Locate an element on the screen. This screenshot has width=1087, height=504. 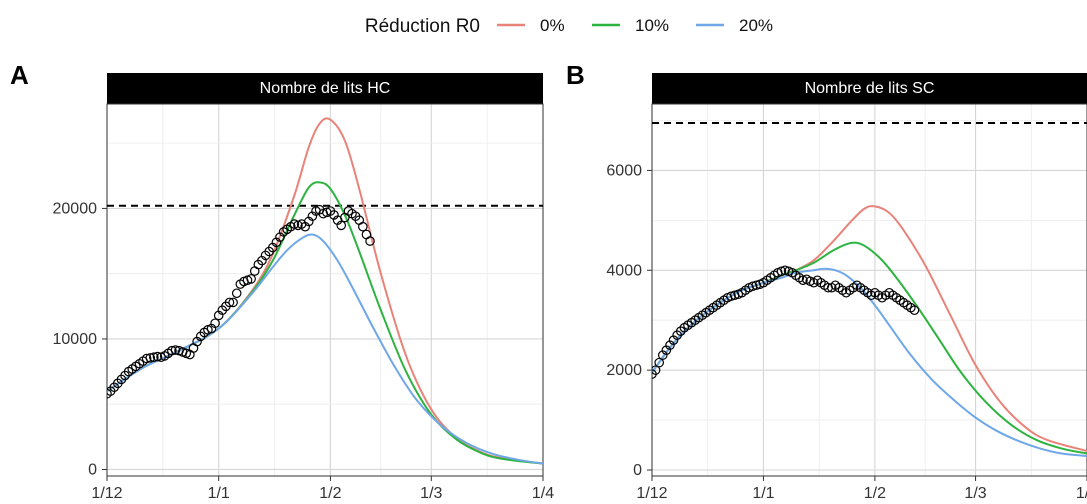
legend-title: Réduction R0 is located at coordinates (422, 26).